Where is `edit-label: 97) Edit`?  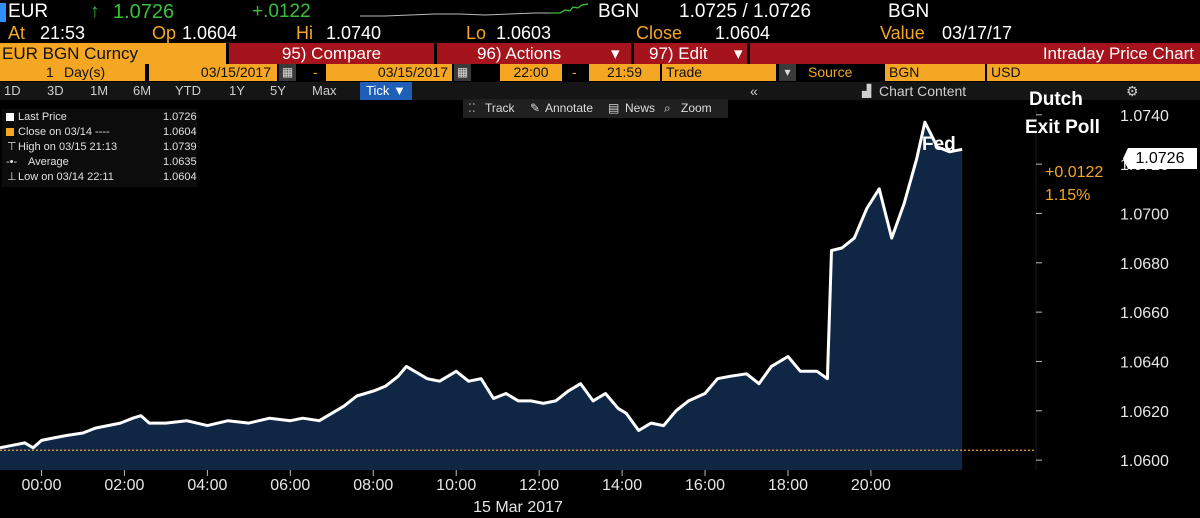
edit-label: 97) Edit is located at coordinates (678, 53).